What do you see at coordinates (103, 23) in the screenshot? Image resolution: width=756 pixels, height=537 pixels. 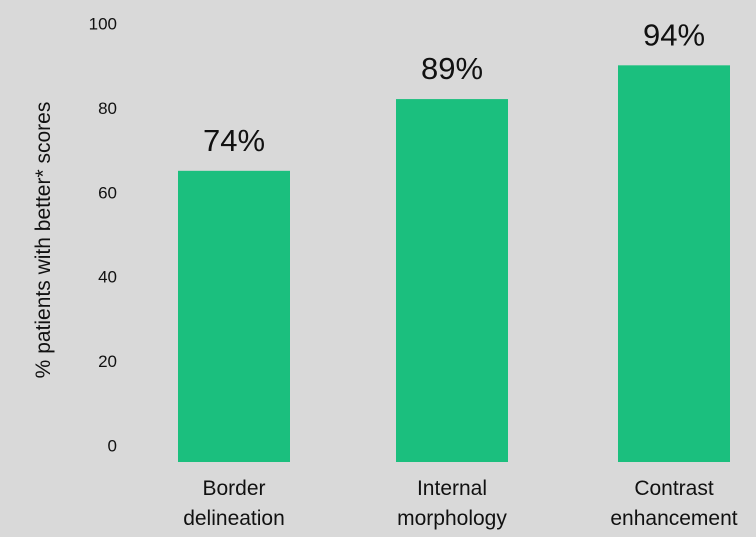 I see `y-tick-label: 100` at bounding box center [103, 23].